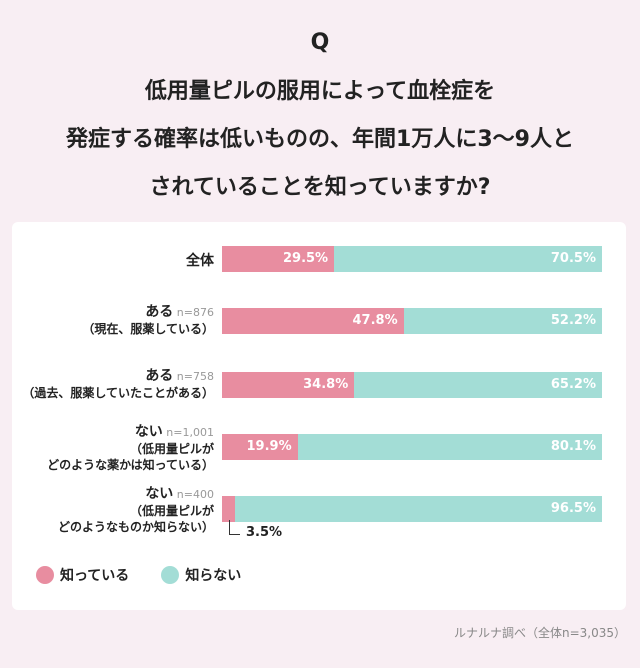 The width and height of the screenshot is (640, 668). Describe the element at coordinates (135, 527) in the screenshot. I see `category-sublabel: どのようなものか知らない）` at that location.